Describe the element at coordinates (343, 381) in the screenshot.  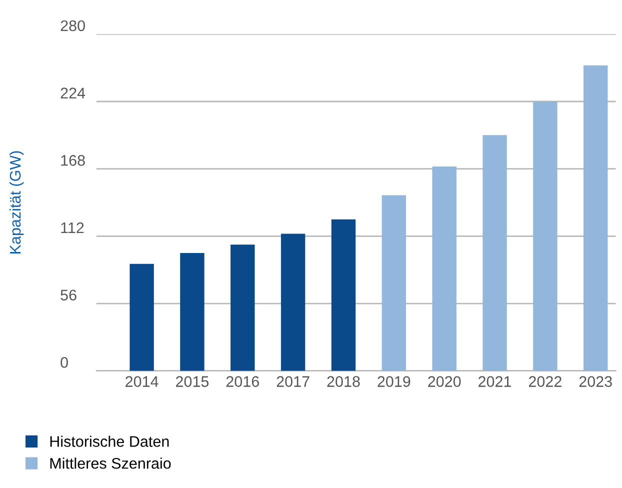
I see `x-tick-label: 2018` at that location.